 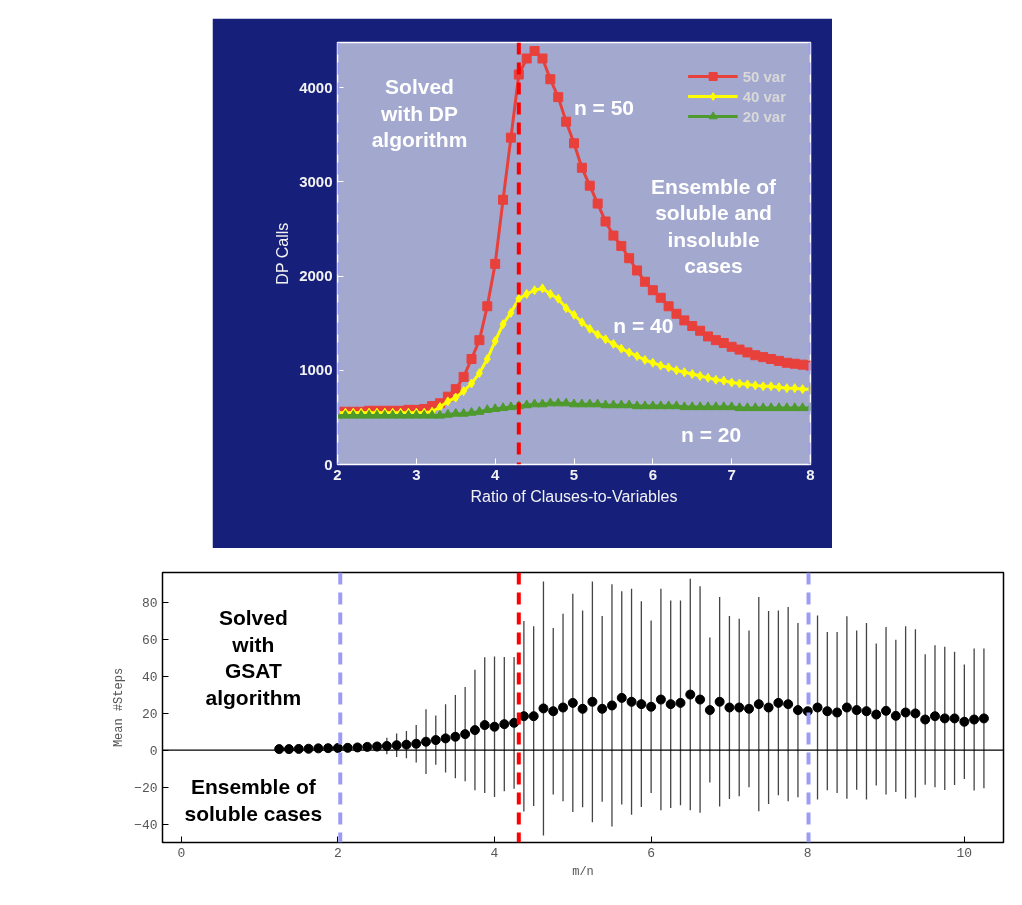 What do you see at coordinates (119, 707) in the screenshot?
I see `y-axis-title: Mean #Steps` at bounding box center [119, 707].